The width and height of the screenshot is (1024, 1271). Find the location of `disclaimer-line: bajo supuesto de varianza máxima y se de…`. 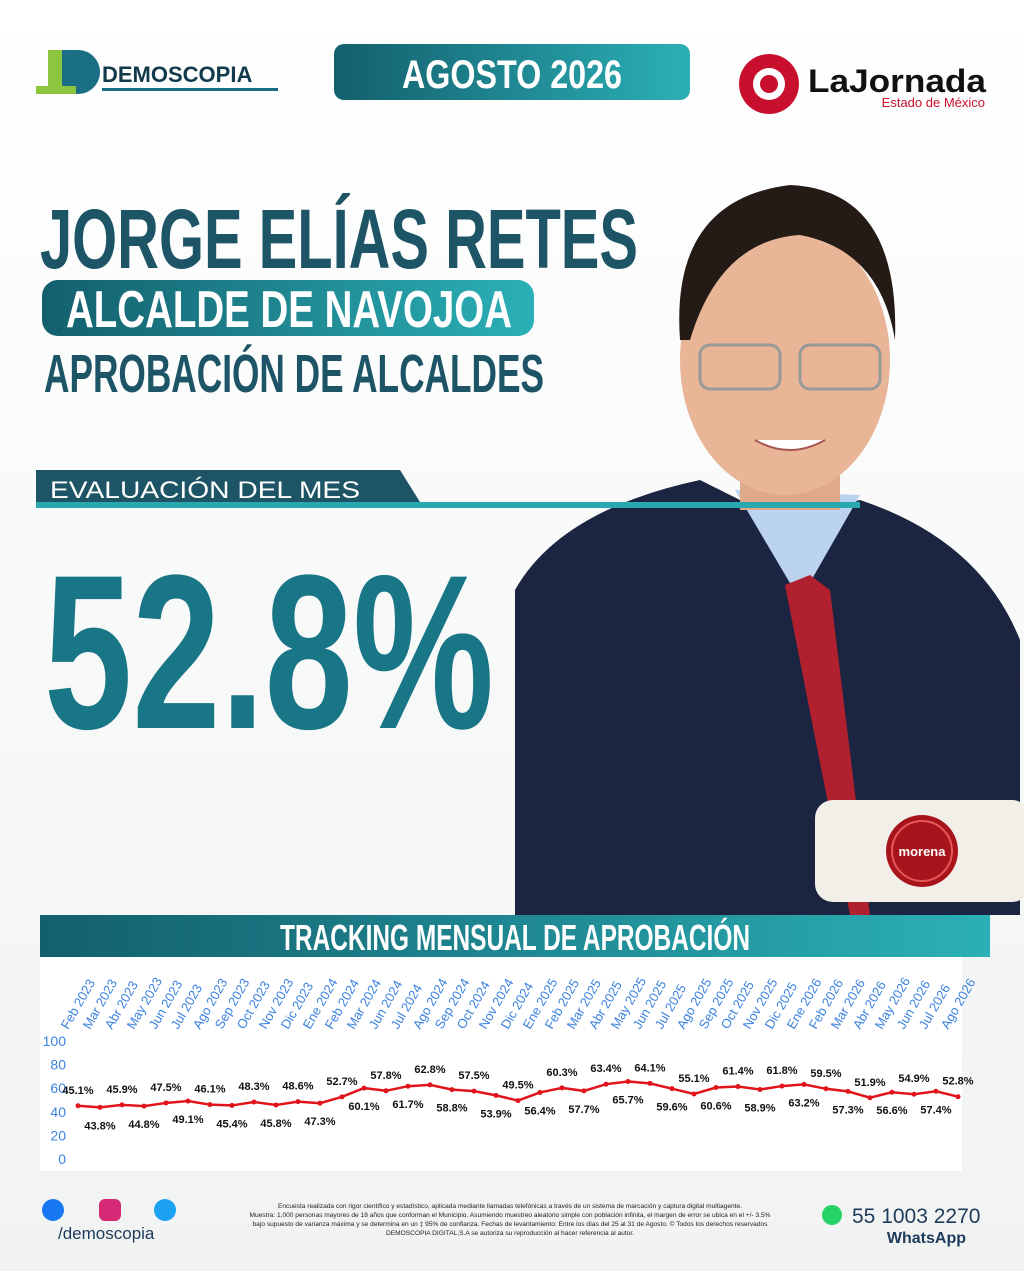

disclaimer-line: bajo supuesto de varianza máxima y se de… is located at coordinates (511, 1224).